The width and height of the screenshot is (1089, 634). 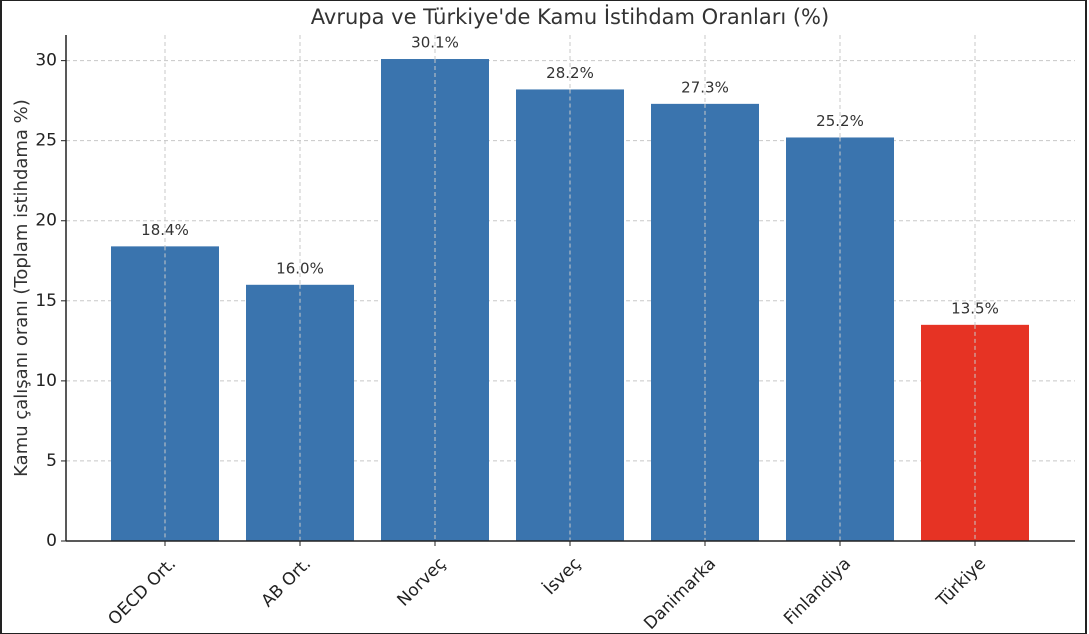 I want to click on value-label: 28.2%, so click(x=570, y=73).